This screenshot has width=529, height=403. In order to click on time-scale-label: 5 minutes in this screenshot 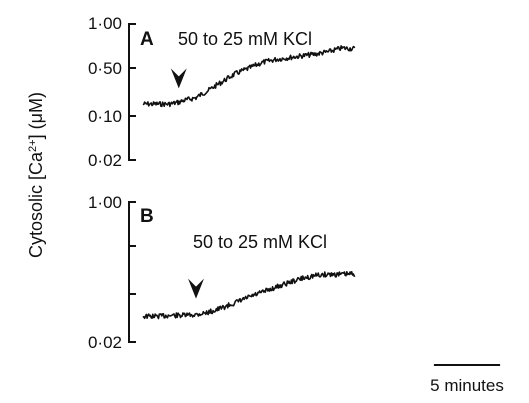, I will do `click(467, 385)`.